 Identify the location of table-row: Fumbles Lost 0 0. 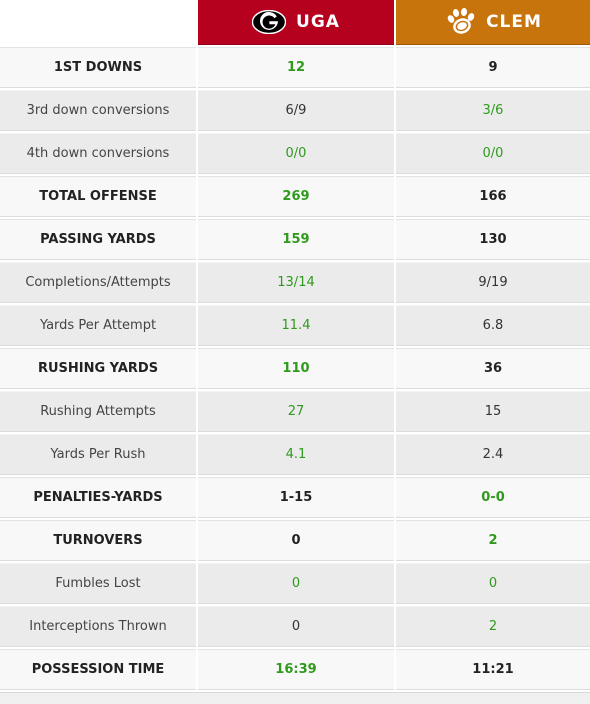
(295, 584).